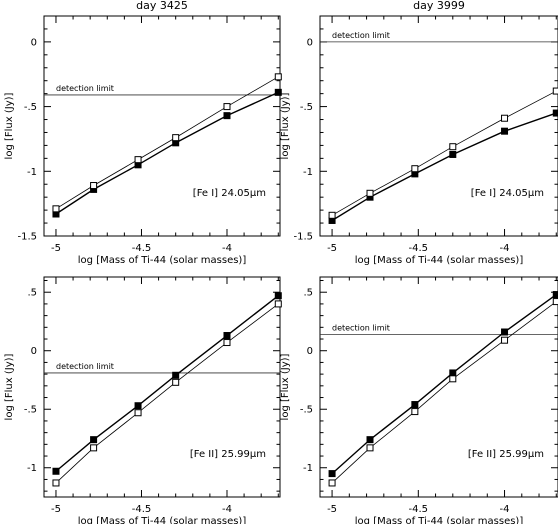 The width and height of the screenshot is (558, 524). Describe the element at coordinates (439, 6) in the screenshot. I see `chart-title: day 3999` at that location.